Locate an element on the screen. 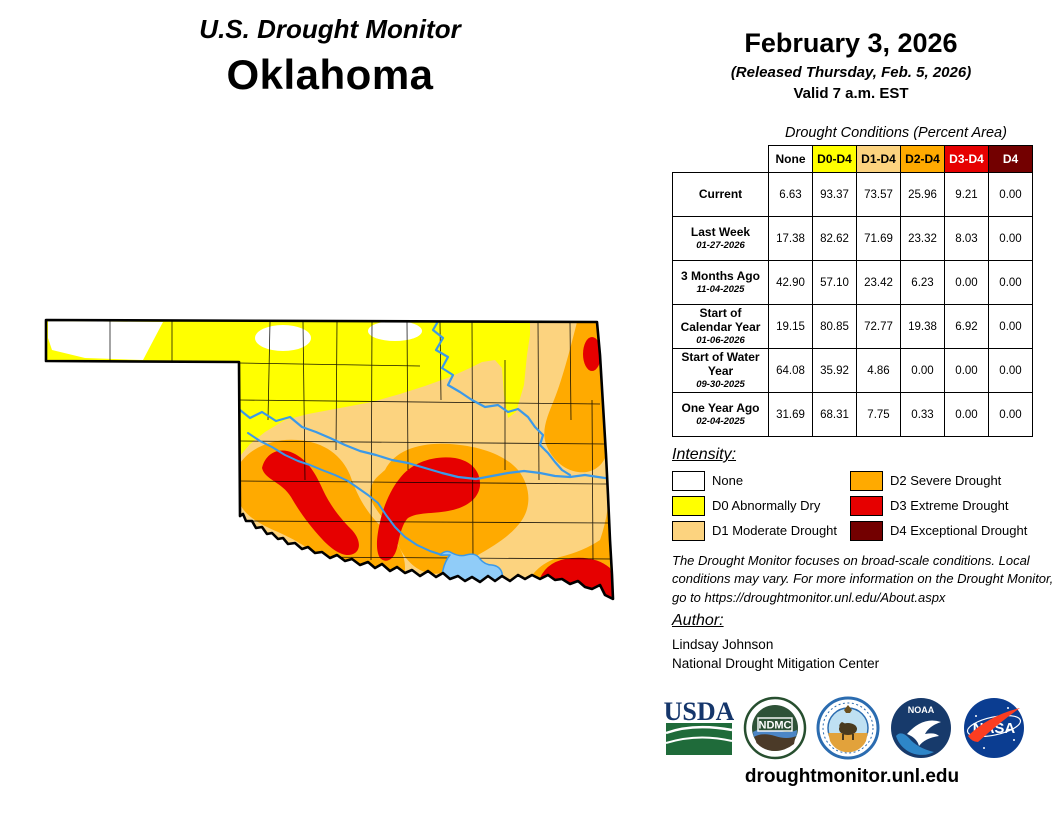 The image size is (1056, 816). cell-value: 25.96 is located at coordinates (922, 194).